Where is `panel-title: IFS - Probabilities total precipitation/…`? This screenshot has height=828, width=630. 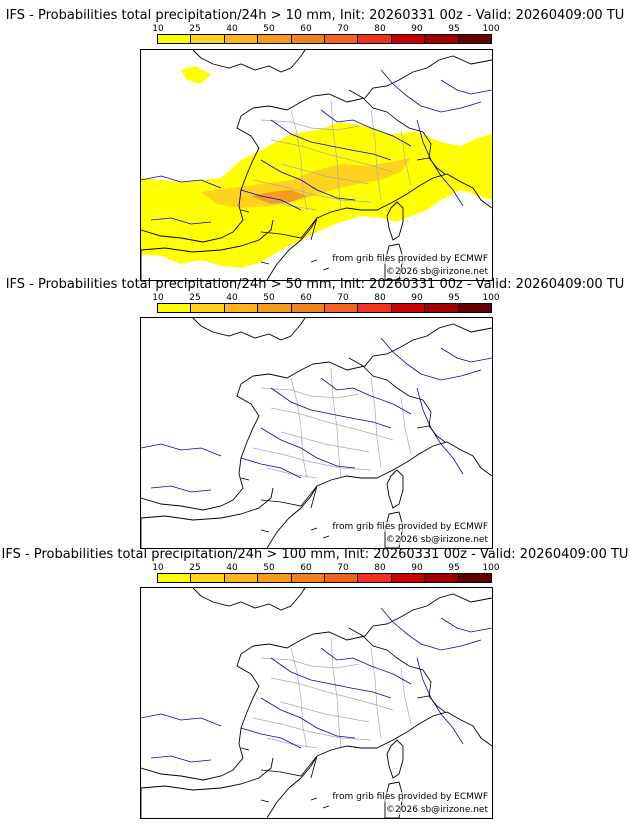
panel-title: IFS - Probabilities total precipitation/… is located at coordinates (315, 15).